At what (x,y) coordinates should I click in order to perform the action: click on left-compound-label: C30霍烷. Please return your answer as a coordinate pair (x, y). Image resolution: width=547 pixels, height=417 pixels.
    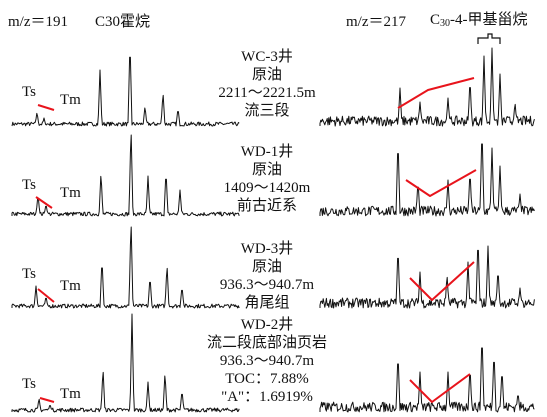
    Looking at the image, I should click on (122, 22).